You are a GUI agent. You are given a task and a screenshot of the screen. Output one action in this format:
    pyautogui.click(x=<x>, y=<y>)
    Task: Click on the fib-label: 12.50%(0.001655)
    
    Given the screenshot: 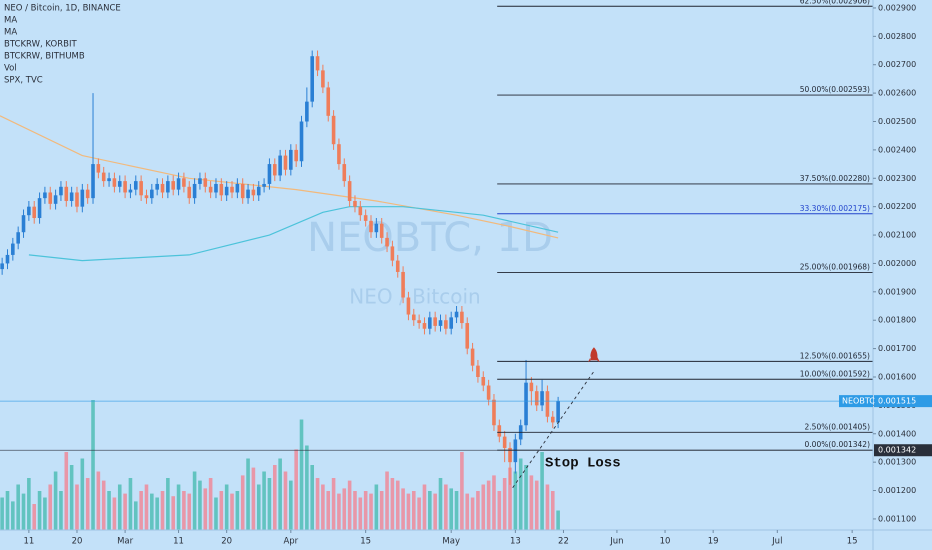 What is the action you would take?
    pyautogui.click(x=835, y=355)
    